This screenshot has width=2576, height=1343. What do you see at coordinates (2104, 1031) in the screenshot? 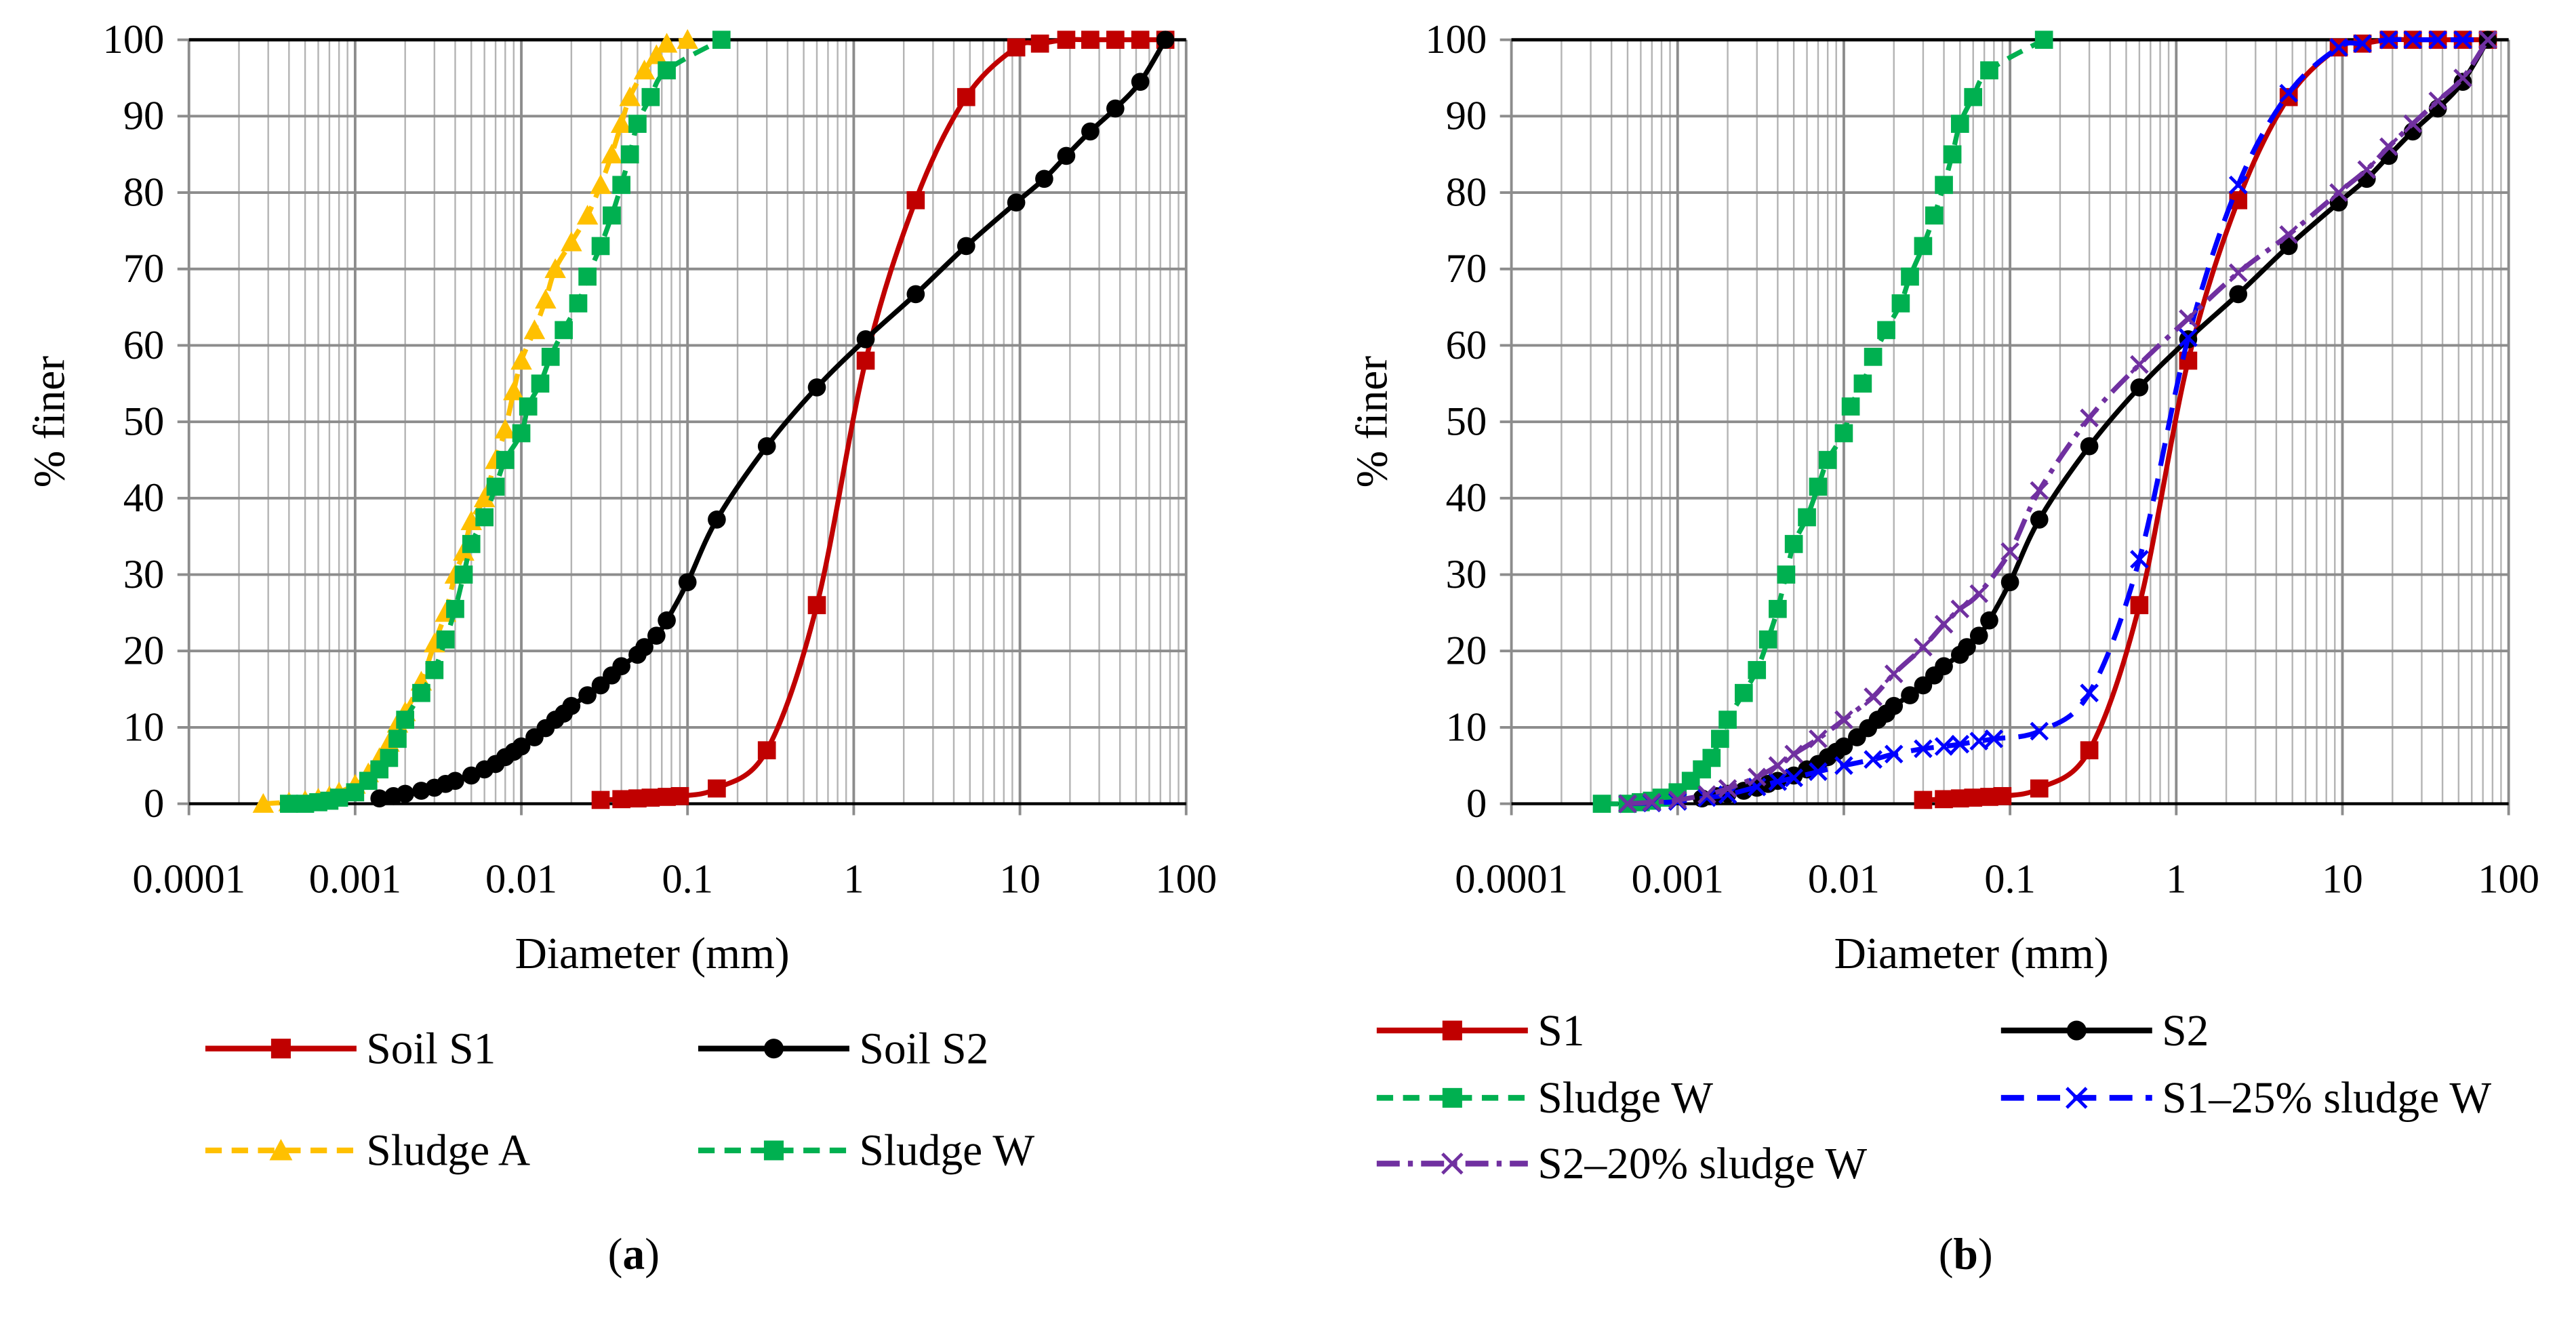
I see `legend-item: S2` at bounding box center [2104, 1031].